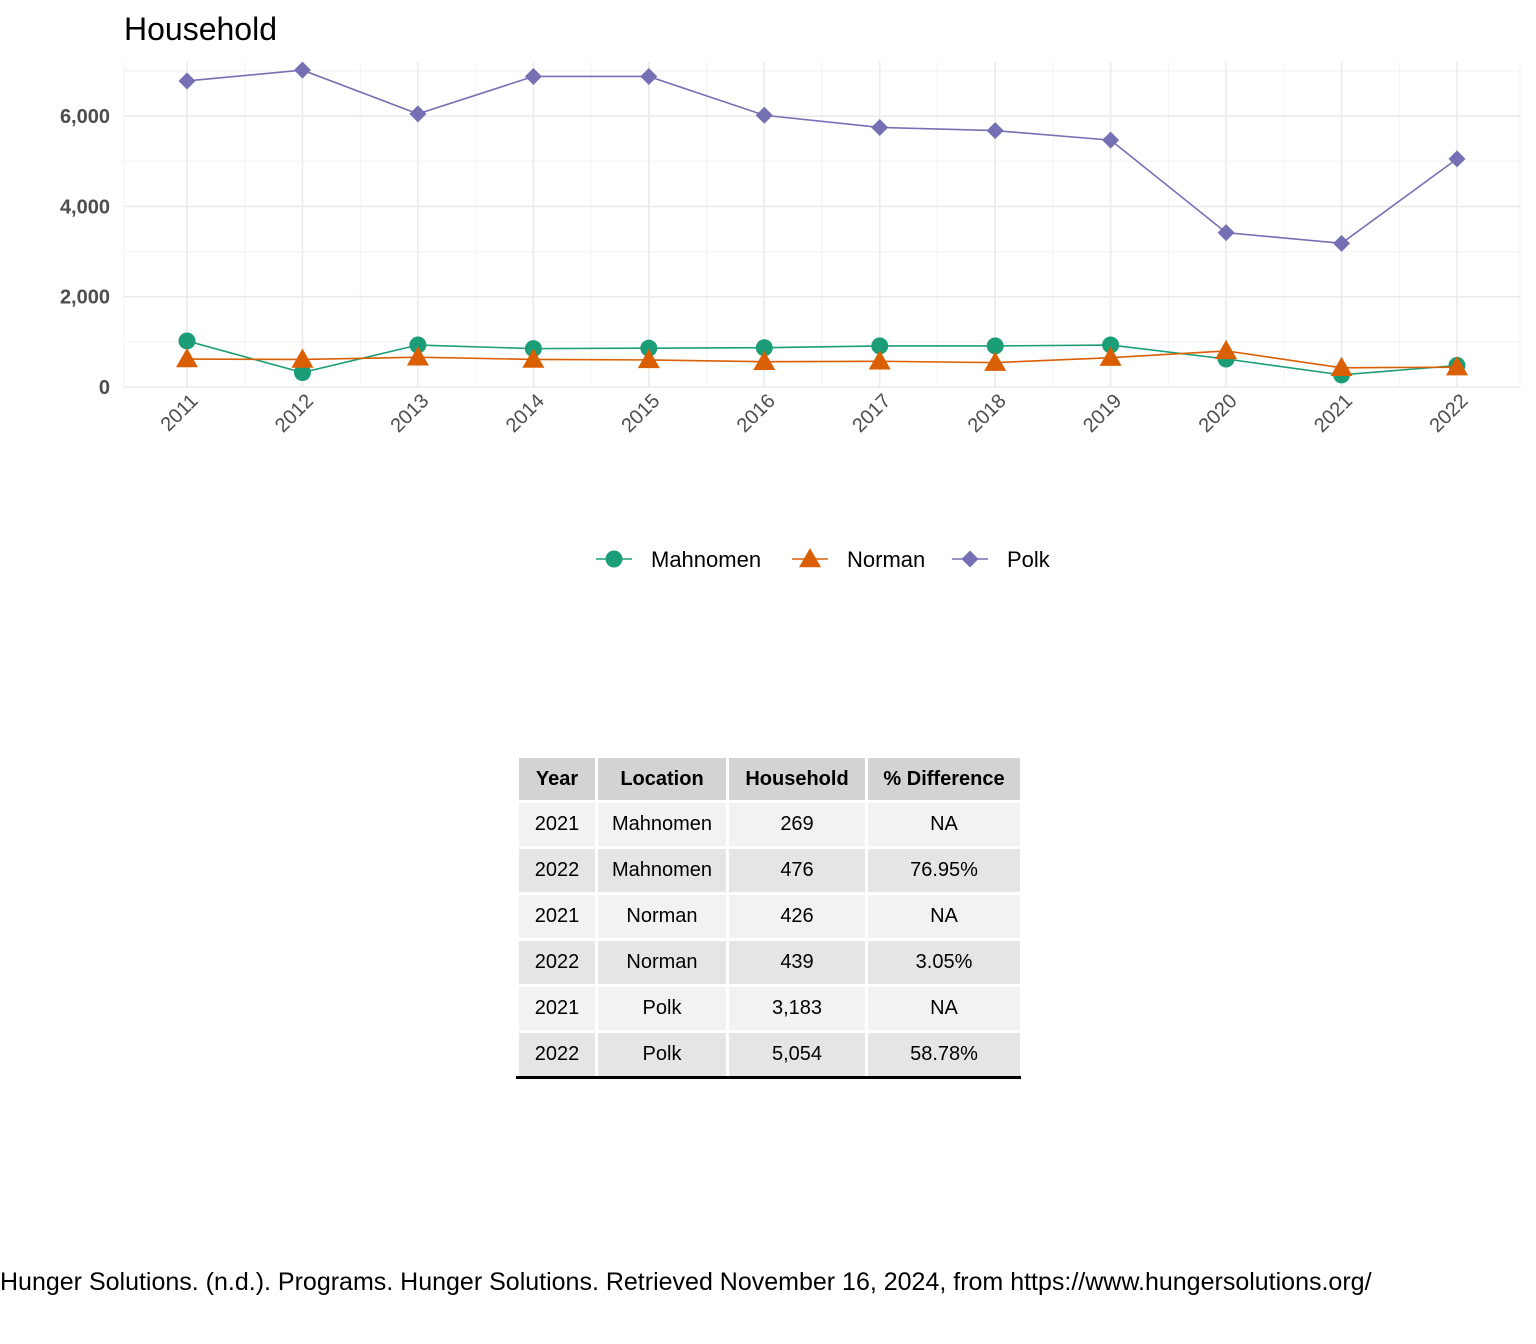 This screenshot has width=1536, height=1344. What do you see at coordinates (797, 916) in the screenshot?
I see `cell-household: 426` at bounding box center [797, 916].